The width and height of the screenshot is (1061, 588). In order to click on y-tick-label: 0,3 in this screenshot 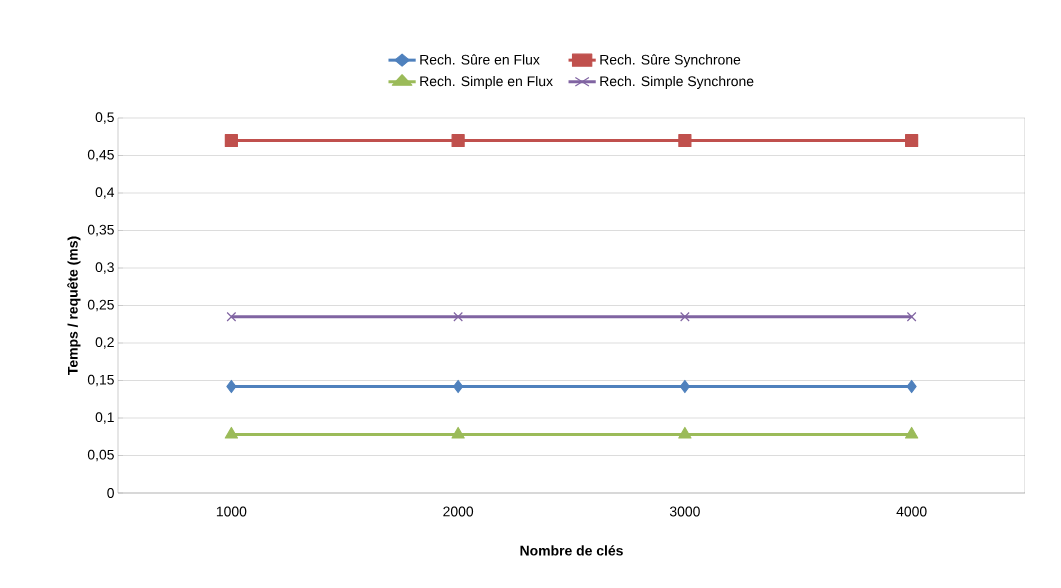, I will do `click(104, 268)`.